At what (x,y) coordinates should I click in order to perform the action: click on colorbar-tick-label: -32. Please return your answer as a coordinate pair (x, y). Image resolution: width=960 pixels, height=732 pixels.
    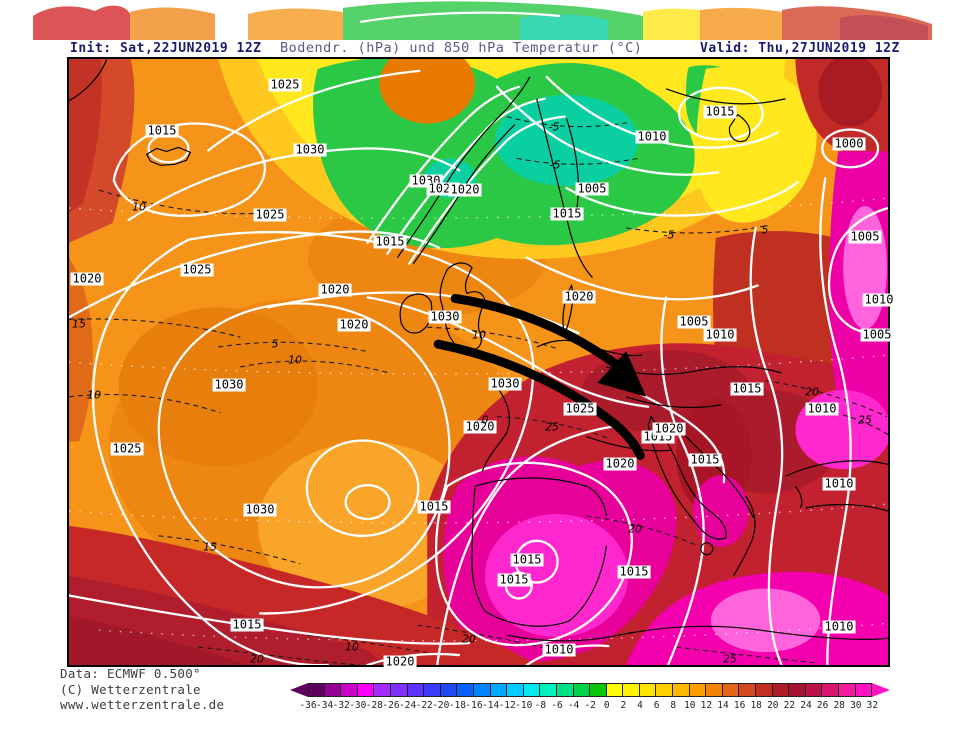
    Looking at the image, I should click on (341, 705).